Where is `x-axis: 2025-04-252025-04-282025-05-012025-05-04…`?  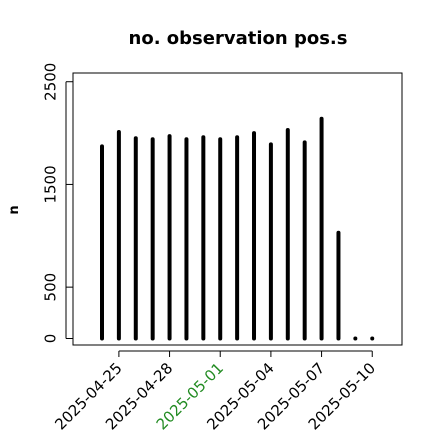
x-axis: 2025-04-252025-04-282025-05-012025-05-04… is located at coordinates (215, 391).